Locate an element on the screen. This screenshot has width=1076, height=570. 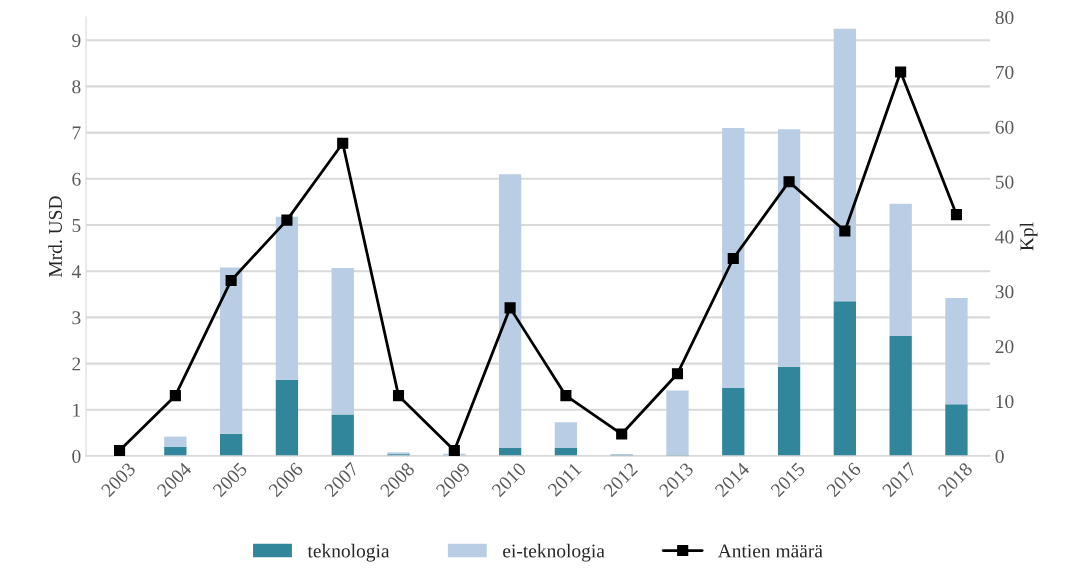
y2-tick-label: 10 is located at coordinates (1005, 401).